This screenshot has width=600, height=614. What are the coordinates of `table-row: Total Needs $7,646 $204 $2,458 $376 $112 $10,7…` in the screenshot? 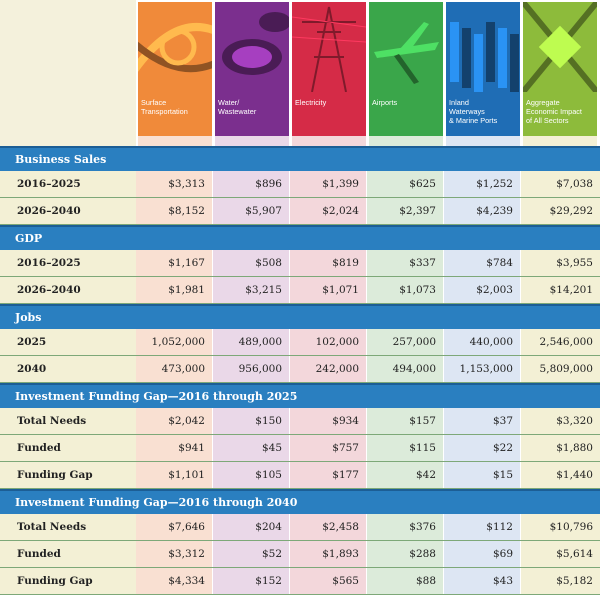 It's located at (300, 527).